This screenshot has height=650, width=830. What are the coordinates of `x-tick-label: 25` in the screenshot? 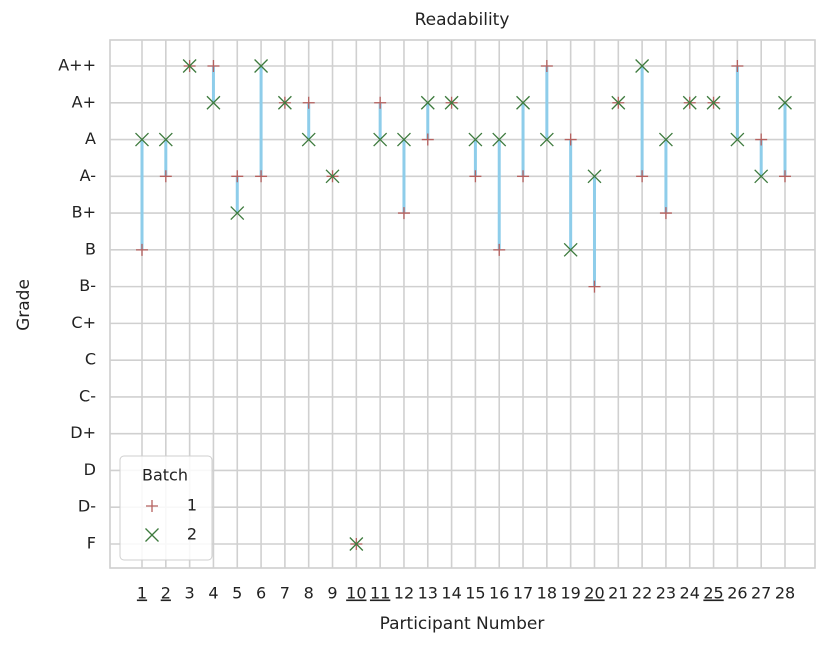 It's located at (713, 593).